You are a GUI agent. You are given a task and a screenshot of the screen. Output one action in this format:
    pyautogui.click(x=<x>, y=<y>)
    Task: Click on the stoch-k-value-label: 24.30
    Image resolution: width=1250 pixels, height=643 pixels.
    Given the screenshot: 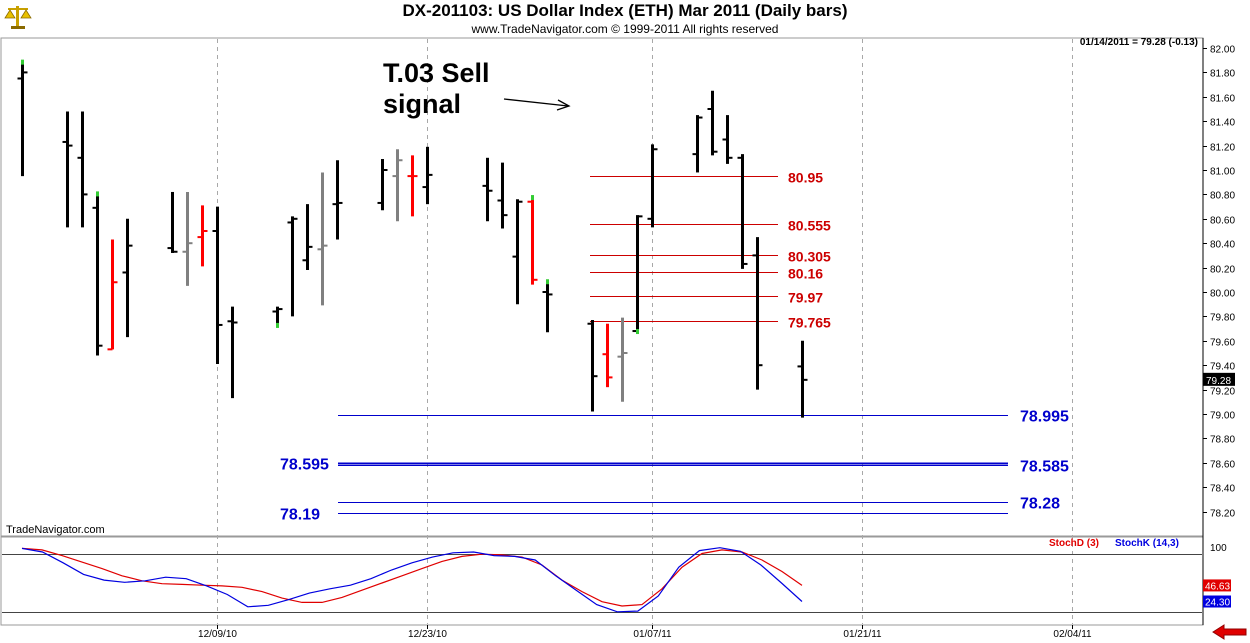 What is the action you would take?
    pyautogui.click(x=1217, y=603)
    